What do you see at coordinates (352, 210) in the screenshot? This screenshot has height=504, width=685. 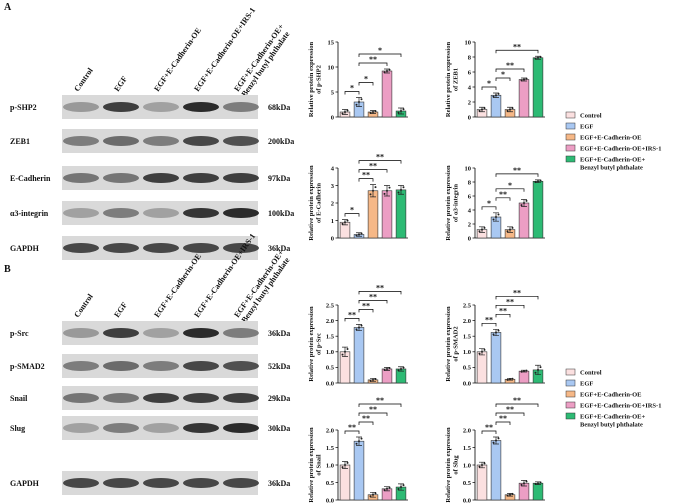 I see `significance-label: *` at bounding box center [352, 210].